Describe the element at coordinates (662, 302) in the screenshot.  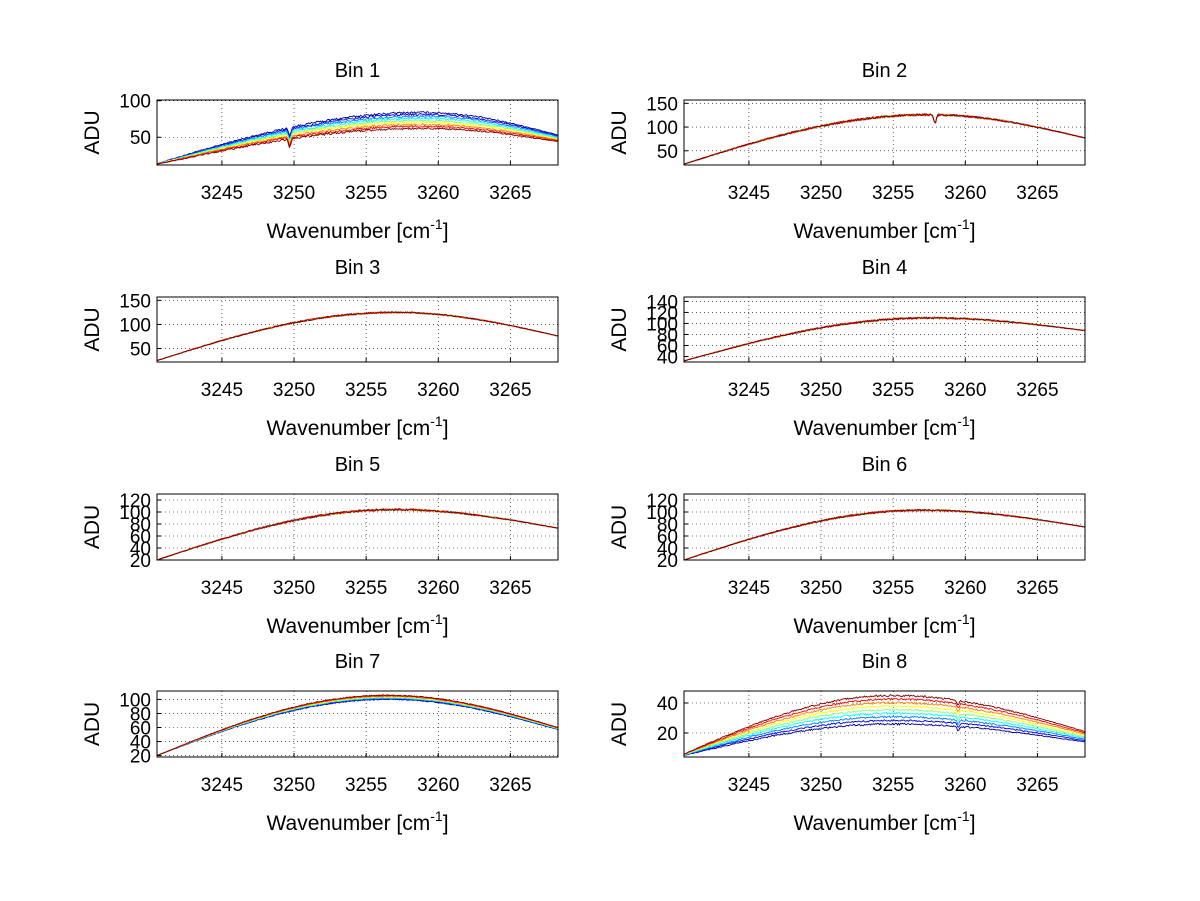
I see `y-tick-label: 140` at that location.